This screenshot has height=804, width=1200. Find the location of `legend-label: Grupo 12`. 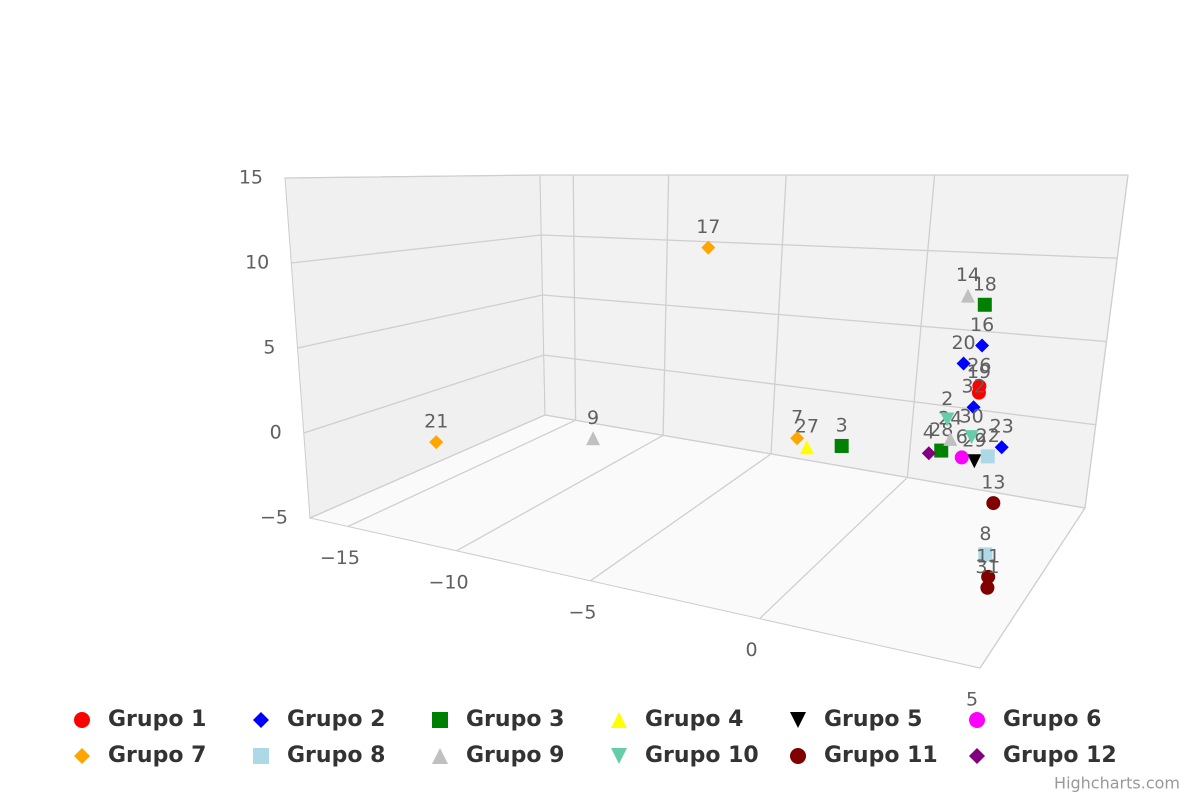

legend-label: Grupo 12 is located at coordinates (1060, 755).